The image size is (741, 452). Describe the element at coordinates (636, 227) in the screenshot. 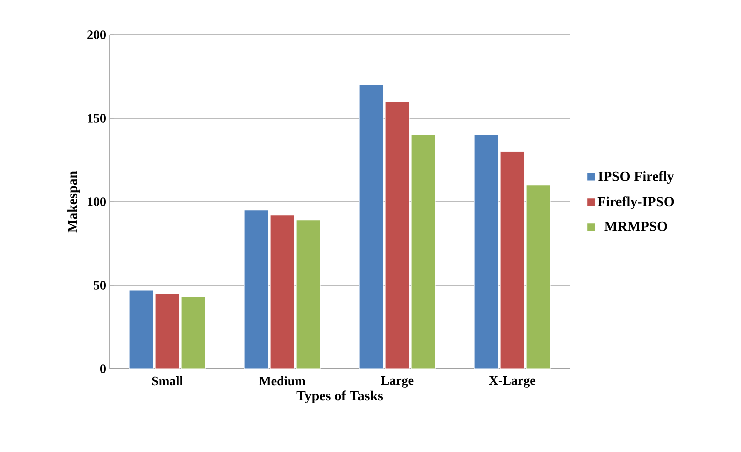

I see `legend-label: MRMPSO` at that location.